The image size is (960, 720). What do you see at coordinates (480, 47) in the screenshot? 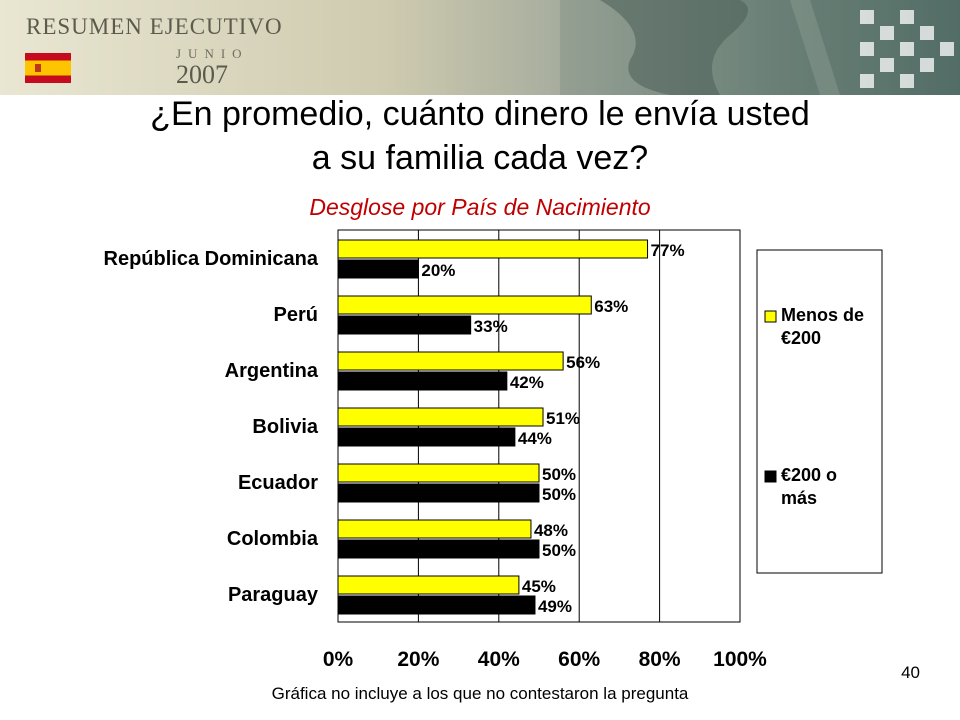
I see `header-banner: RESUMEN EJECUTIVO JUNIO 2007` at bounding box center [480, 47].